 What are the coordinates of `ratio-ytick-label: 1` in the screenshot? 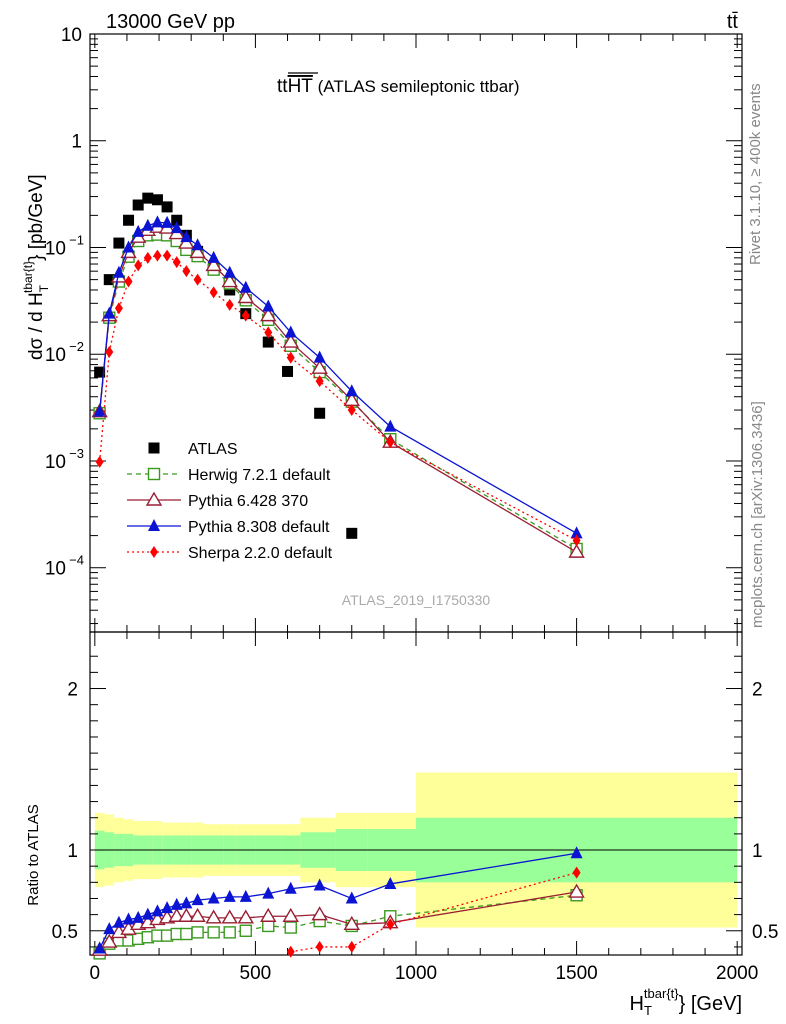 It's located at (72, 851).